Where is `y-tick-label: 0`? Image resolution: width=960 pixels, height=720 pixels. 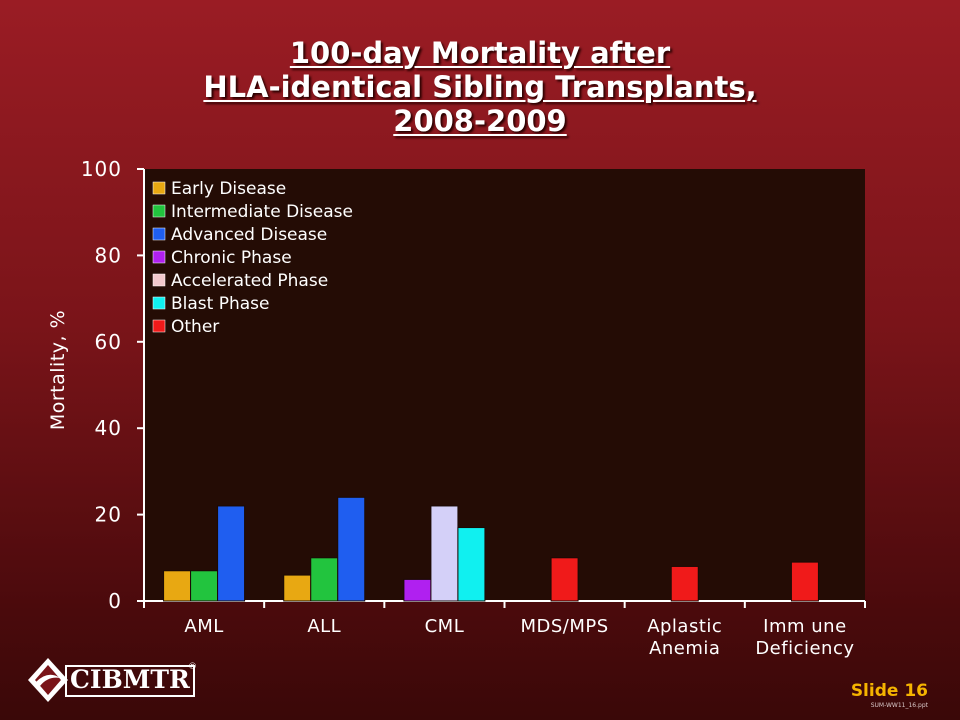 y-tick-label: 0 is located at coordinates (115, 601).